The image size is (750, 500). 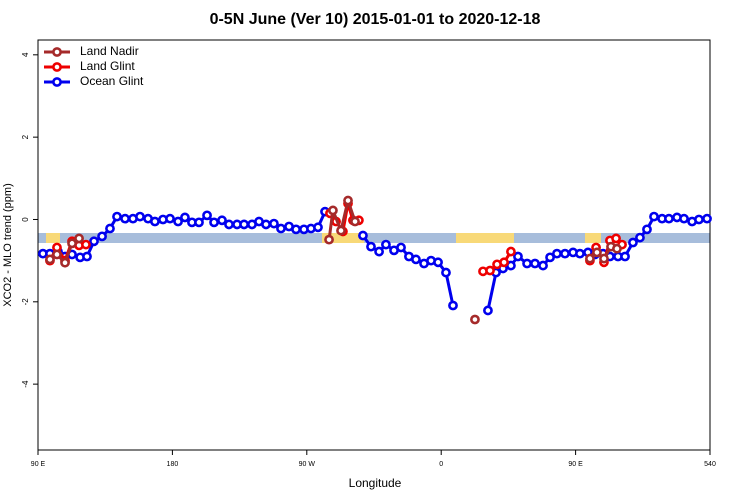 I want to click on x-tick-label: 0, so click(x=441, y=464).